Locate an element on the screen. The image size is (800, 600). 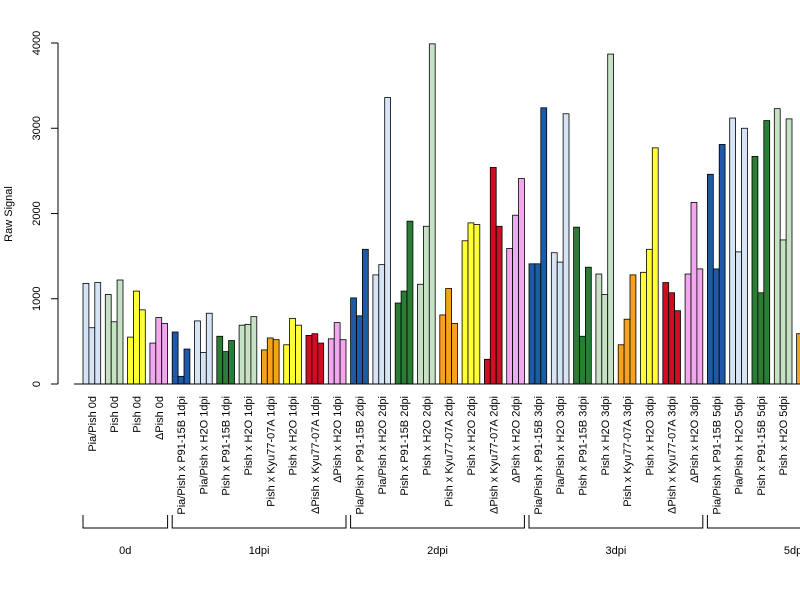
x-tick-label: Pish 0d is located at coordinates (115, 414).